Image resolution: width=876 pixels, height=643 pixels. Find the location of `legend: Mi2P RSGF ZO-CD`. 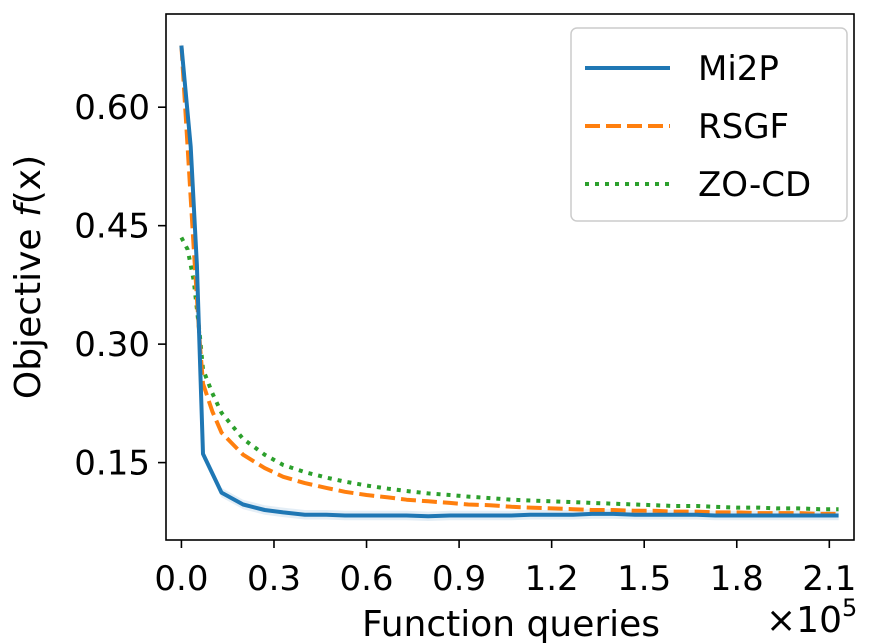

legend: Mi2P RSGF ZO-CD is located at coordinates (709, 124).